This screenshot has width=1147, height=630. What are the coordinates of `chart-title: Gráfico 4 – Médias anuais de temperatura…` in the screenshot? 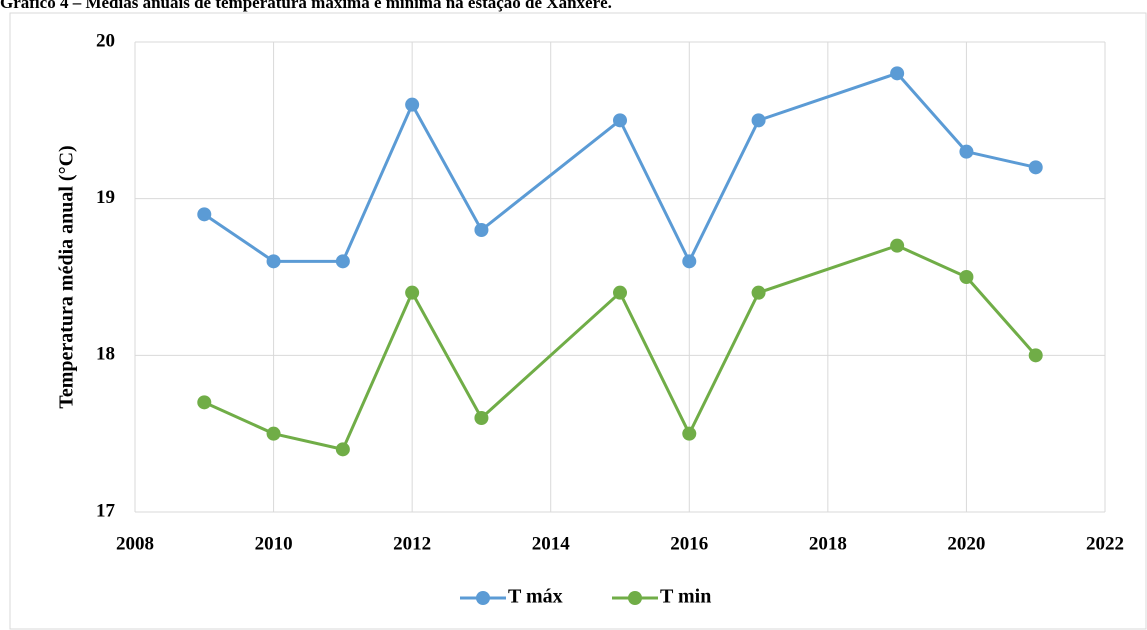 It's located at (306, 6).